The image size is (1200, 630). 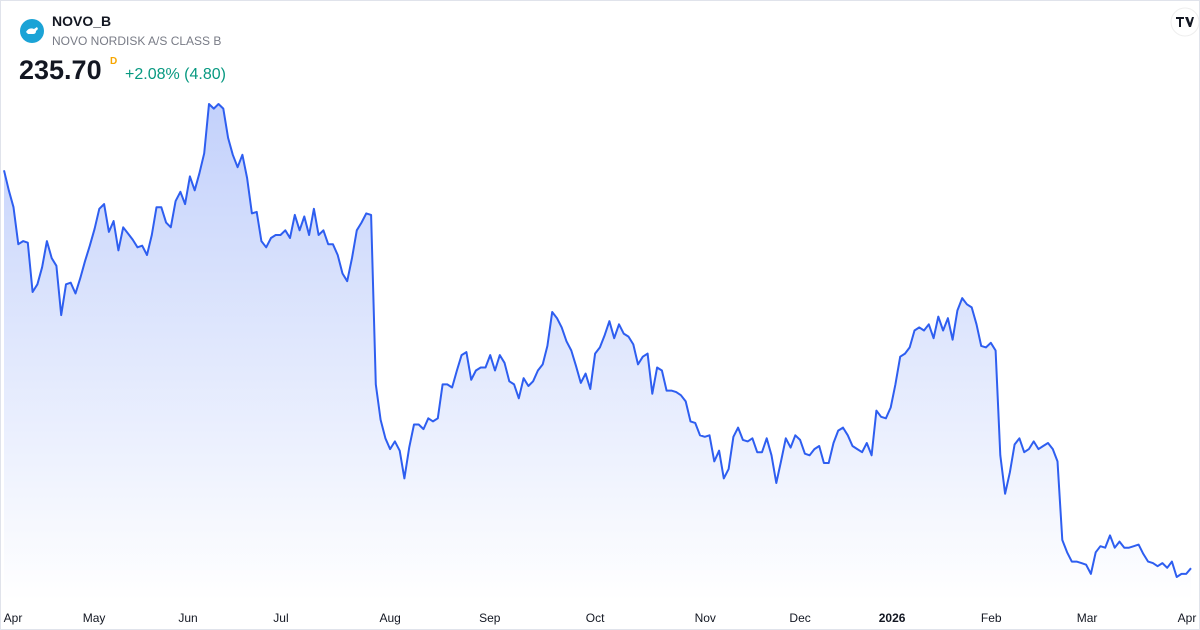 What do you see at coordinates (1087, 618) in the screenshot?
I see `x-tick-label: Mar` at bounding box center [1087, 618].